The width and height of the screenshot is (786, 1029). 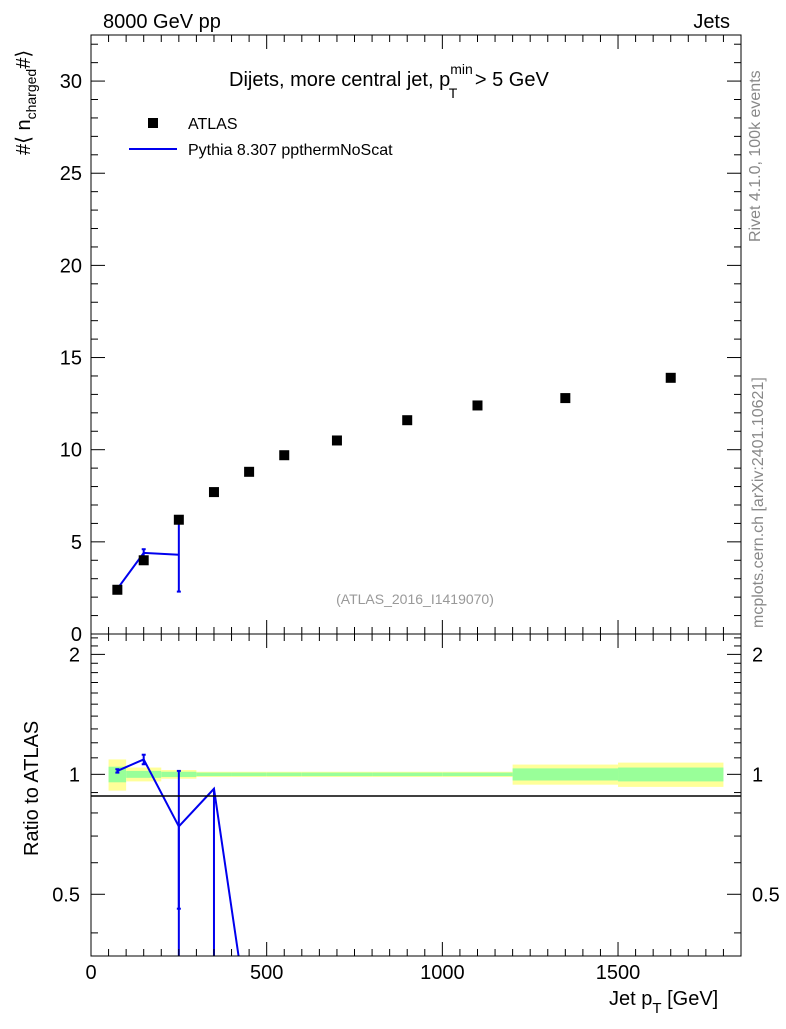 I want to click on main-y-tick-label: 30, so click(x=71, y=82).